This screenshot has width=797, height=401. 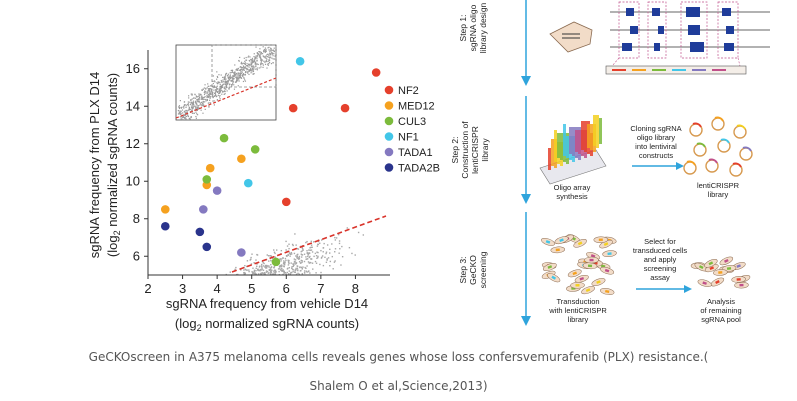 I want to click on svg-text: Select for, so click(x=660, y=241).